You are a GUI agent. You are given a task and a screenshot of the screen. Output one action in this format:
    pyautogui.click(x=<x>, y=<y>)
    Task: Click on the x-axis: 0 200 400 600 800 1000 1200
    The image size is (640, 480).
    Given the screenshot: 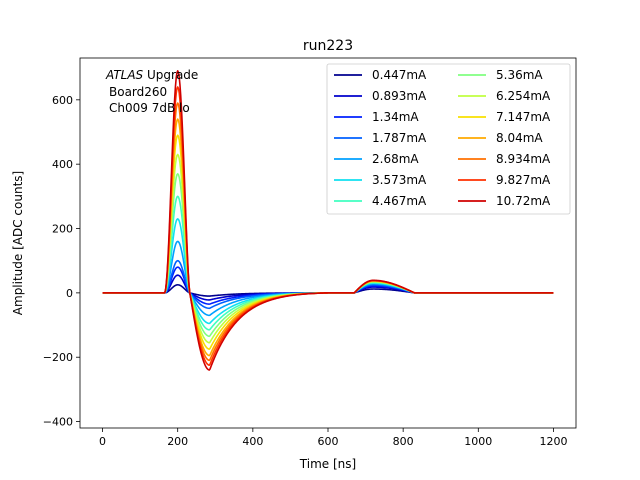 What is the action you would take?
    pyautogui.click(x=333, y=438)
    